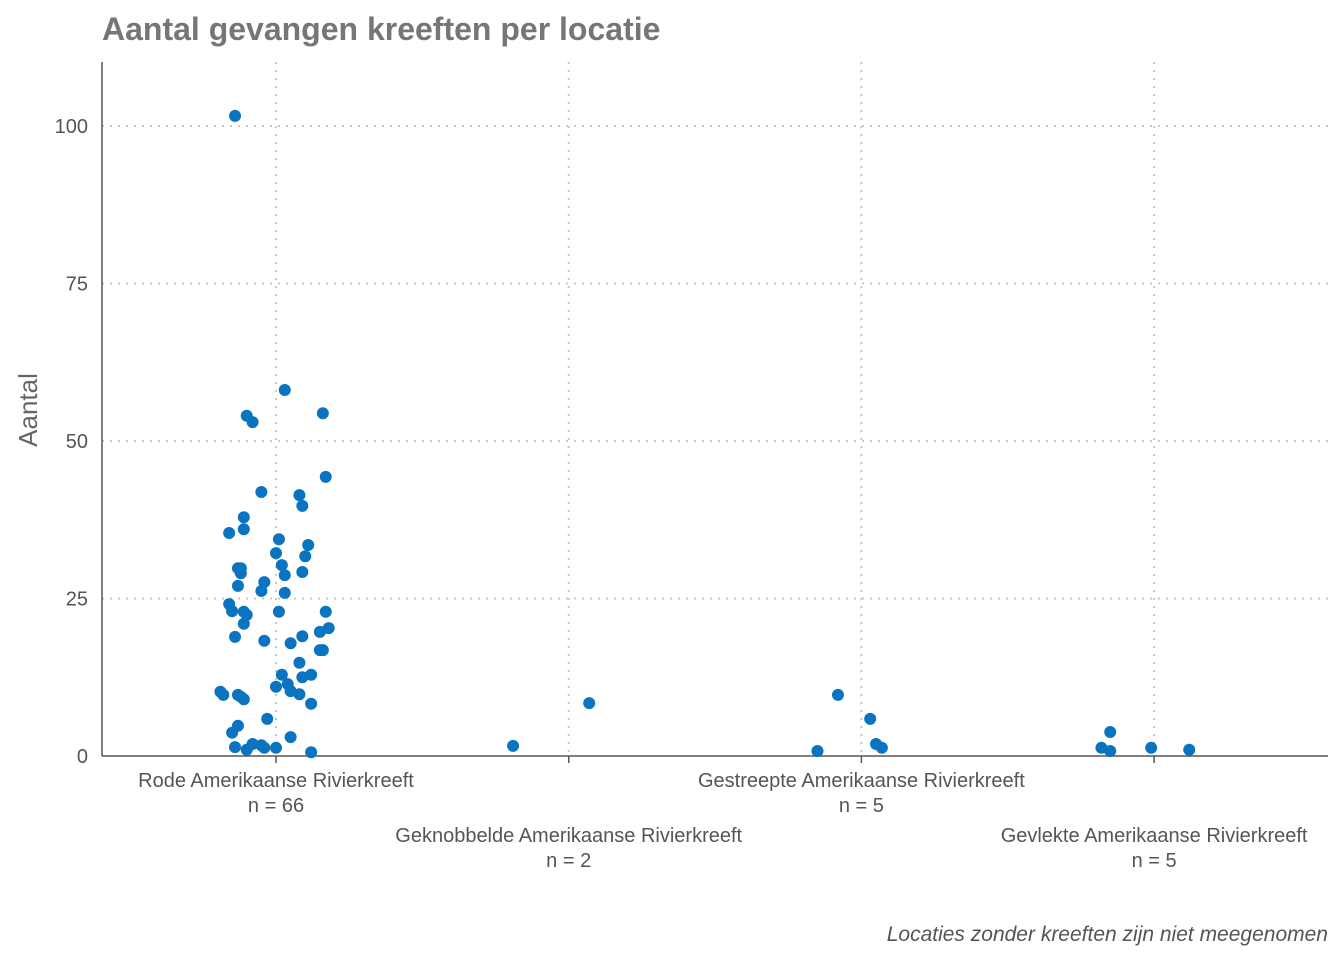 The image size is (1344, 960). Describe the element at coordinates (71, 127) in the screenshot. I see `y-tick-label: 100` at that location.